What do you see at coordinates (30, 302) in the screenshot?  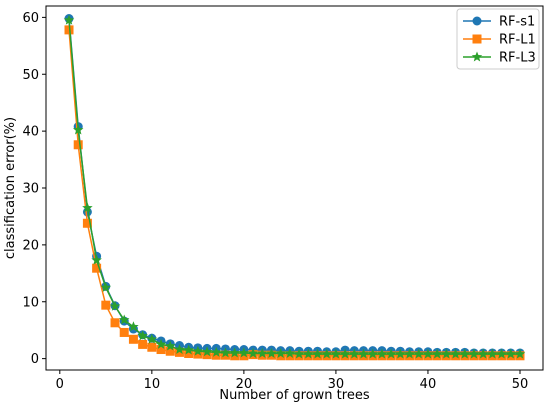 I see `y-tick-label: 10` at bounding box center [30, 302].